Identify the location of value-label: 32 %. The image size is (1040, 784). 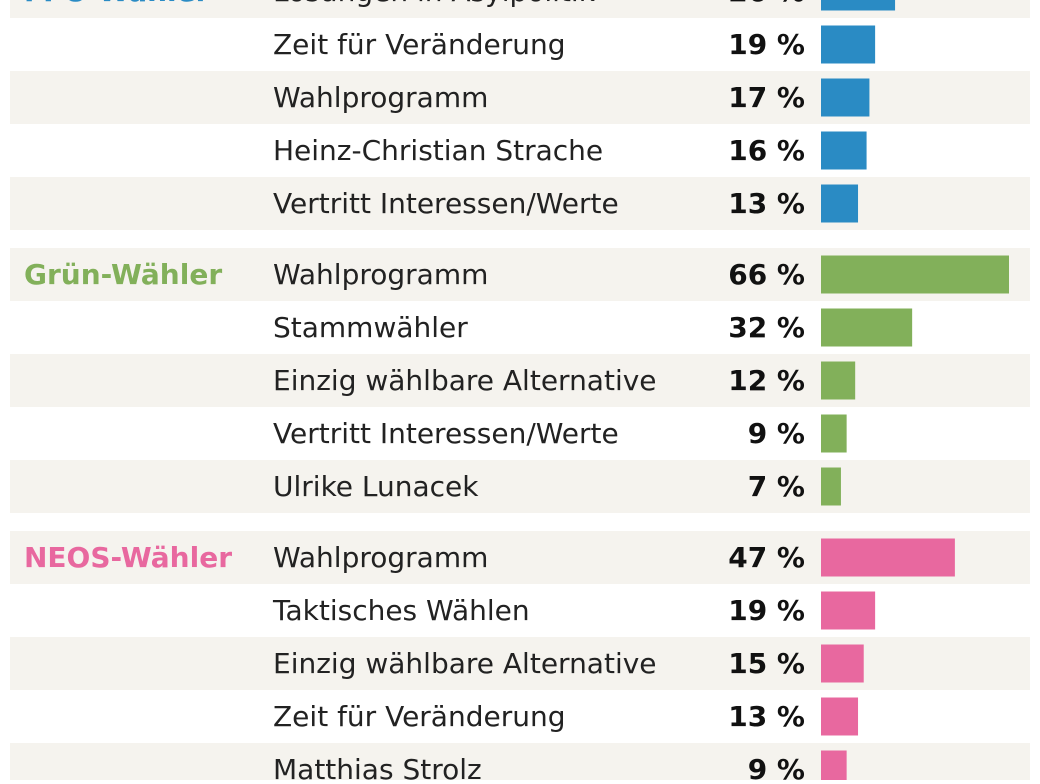
(766, 327).